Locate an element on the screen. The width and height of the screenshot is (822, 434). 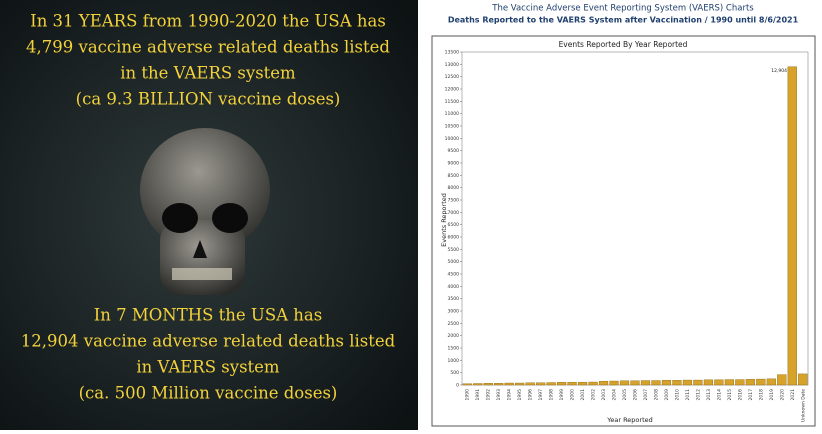
y-tick-label: 7000 is located at coordinates (454, 213).